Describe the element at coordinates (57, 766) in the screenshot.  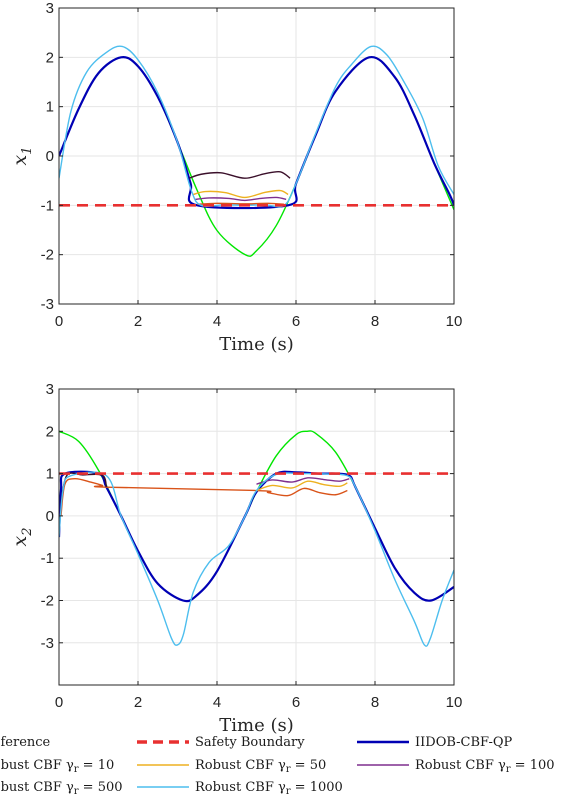
I see `legend-label: Robust CBF γr = 10` at that location.